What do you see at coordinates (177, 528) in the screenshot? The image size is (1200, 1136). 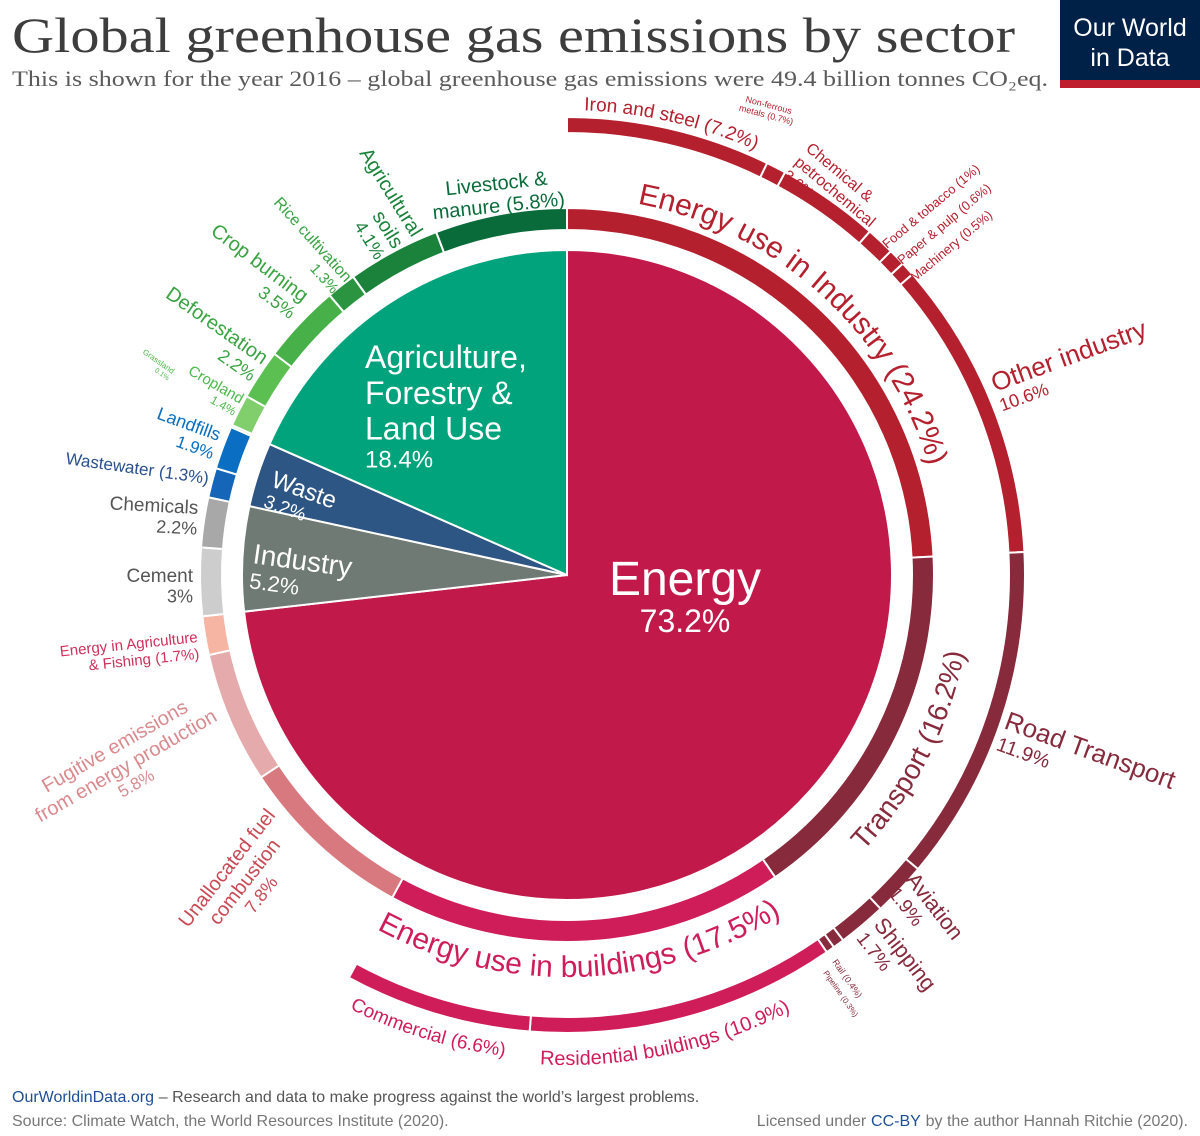 I see `segment-value: 2.2%` at bounding box center [177, 528].